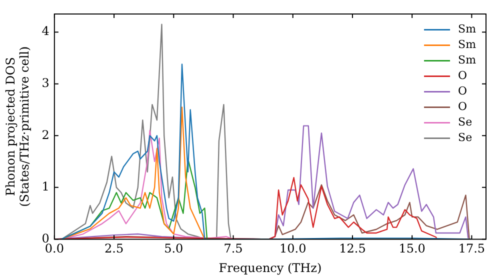  Describe the element at coordinates (114, 249) in the screenshot. I see `x-tick-label: 2.5` at that location.